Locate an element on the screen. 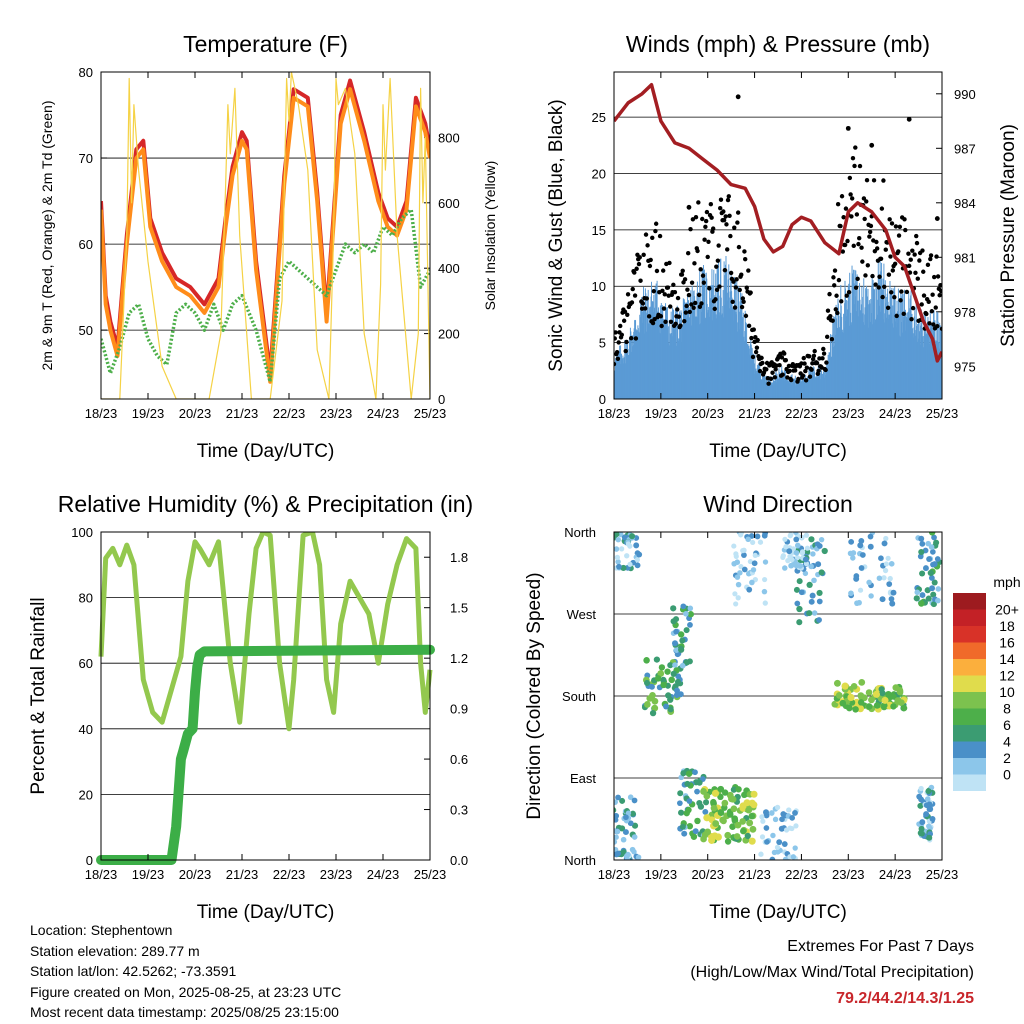 This screenshot has height=1024, width=1024. rh-plot-area is located at coordinates (265, 698).